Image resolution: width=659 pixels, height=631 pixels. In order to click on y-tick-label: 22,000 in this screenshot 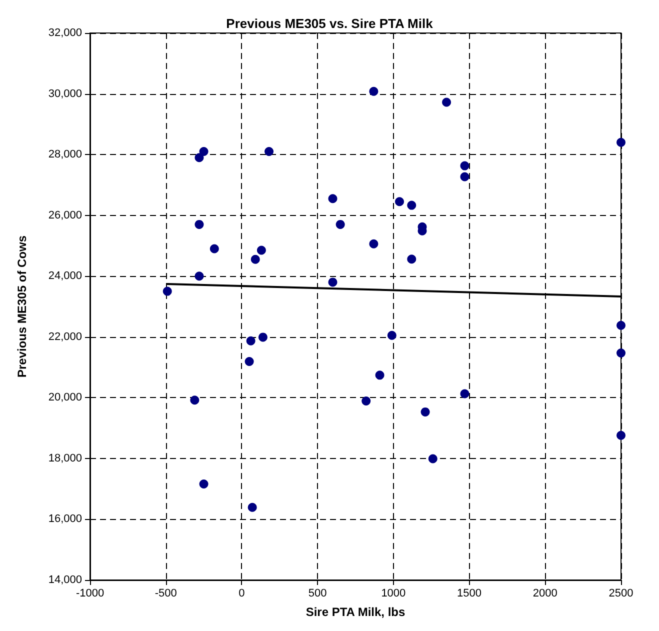, I will do `click(65, 336)`.